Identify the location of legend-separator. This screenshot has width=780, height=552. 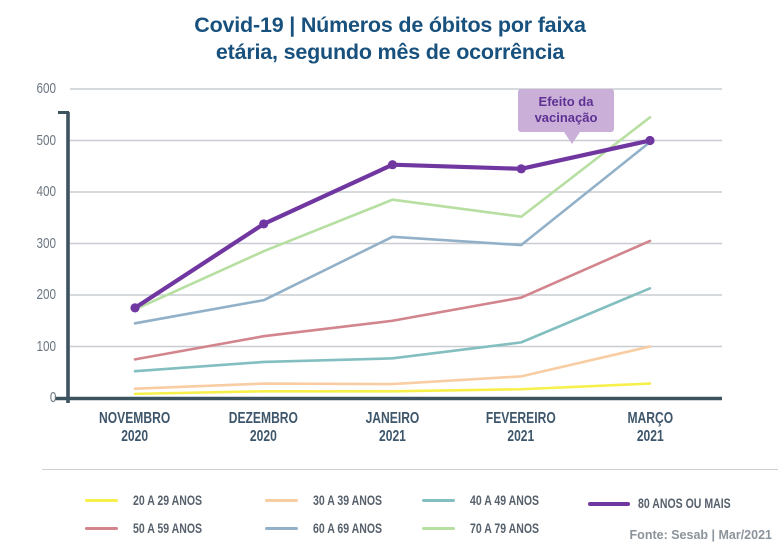
(410, 469).